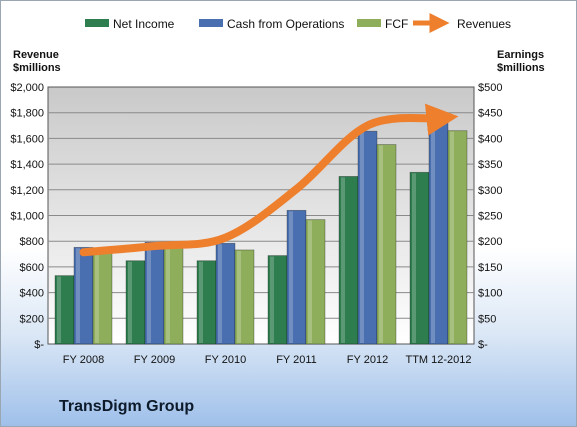  Describe the element at coordinates (521, 68) in the screenshot. I see `right-axis-title-line2: $millions` at that location.